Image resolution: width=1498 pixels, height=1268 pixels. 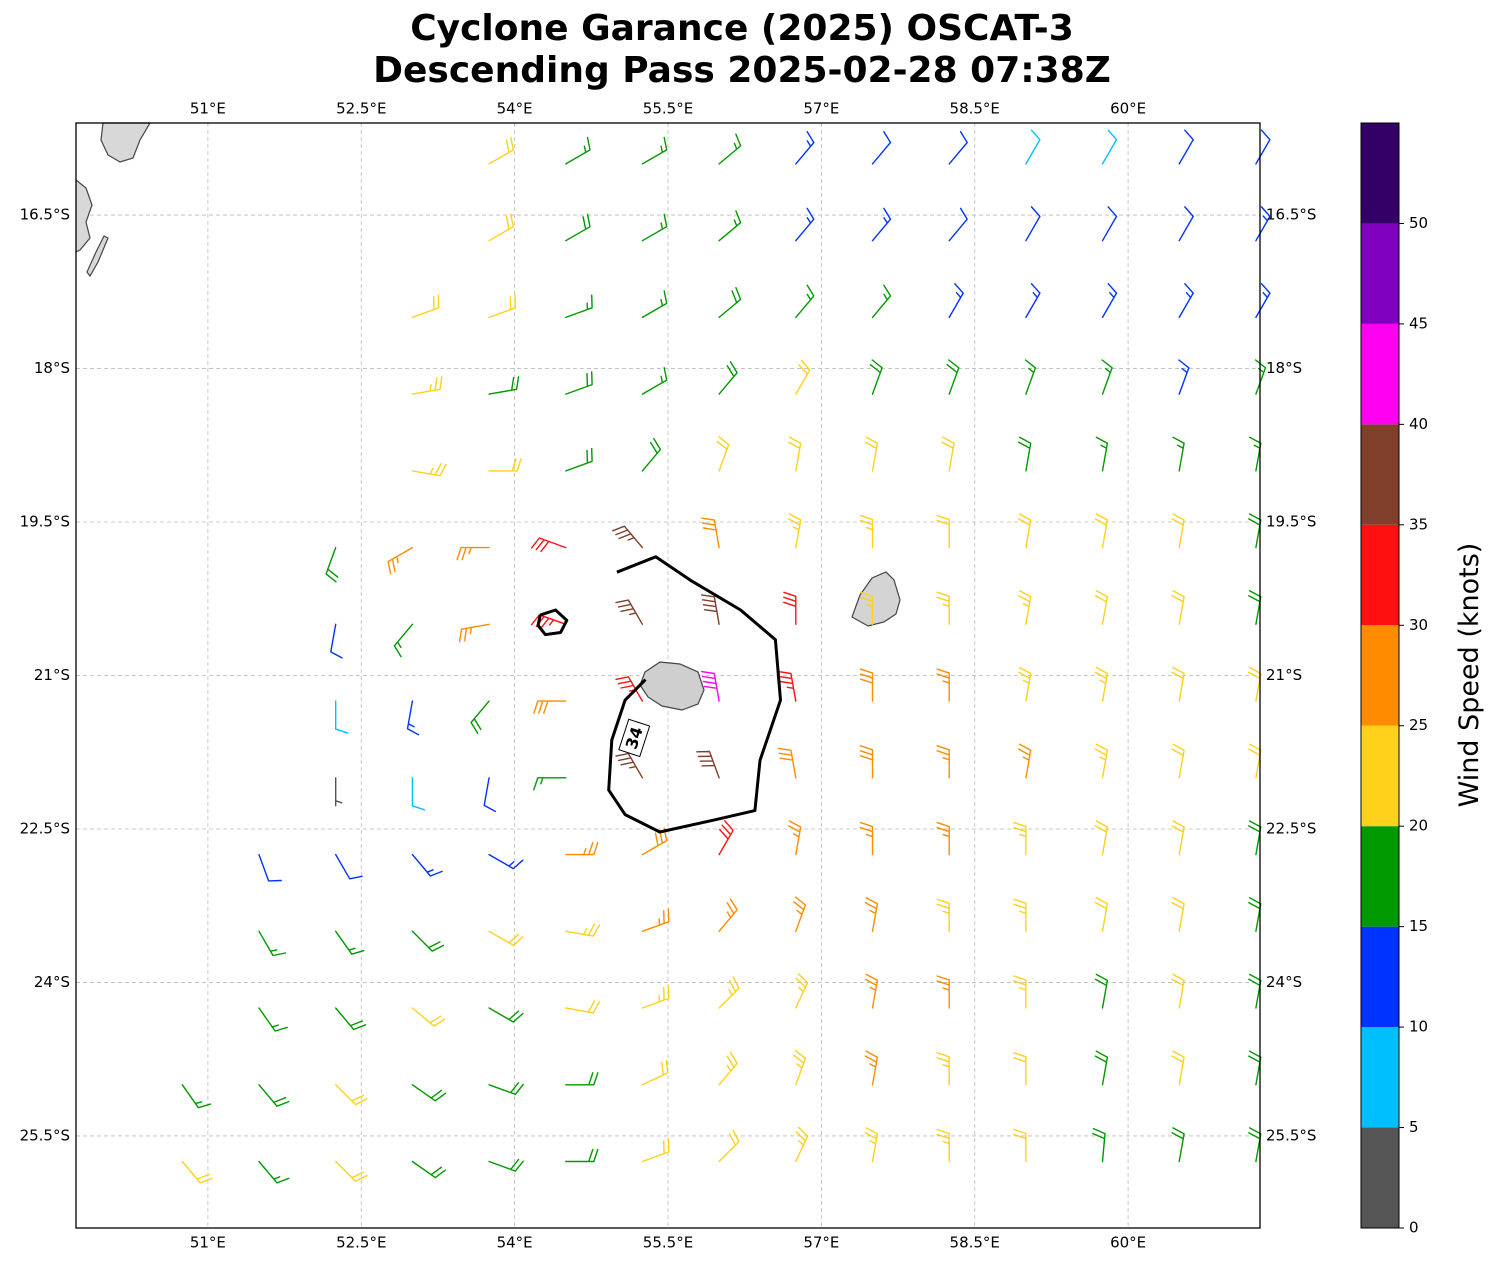 What do you see at coordinates (1469, 675) in the screenshot?
I see `colorbar-label: Wind Speed (knots)` at bounding box center [1469, 675].